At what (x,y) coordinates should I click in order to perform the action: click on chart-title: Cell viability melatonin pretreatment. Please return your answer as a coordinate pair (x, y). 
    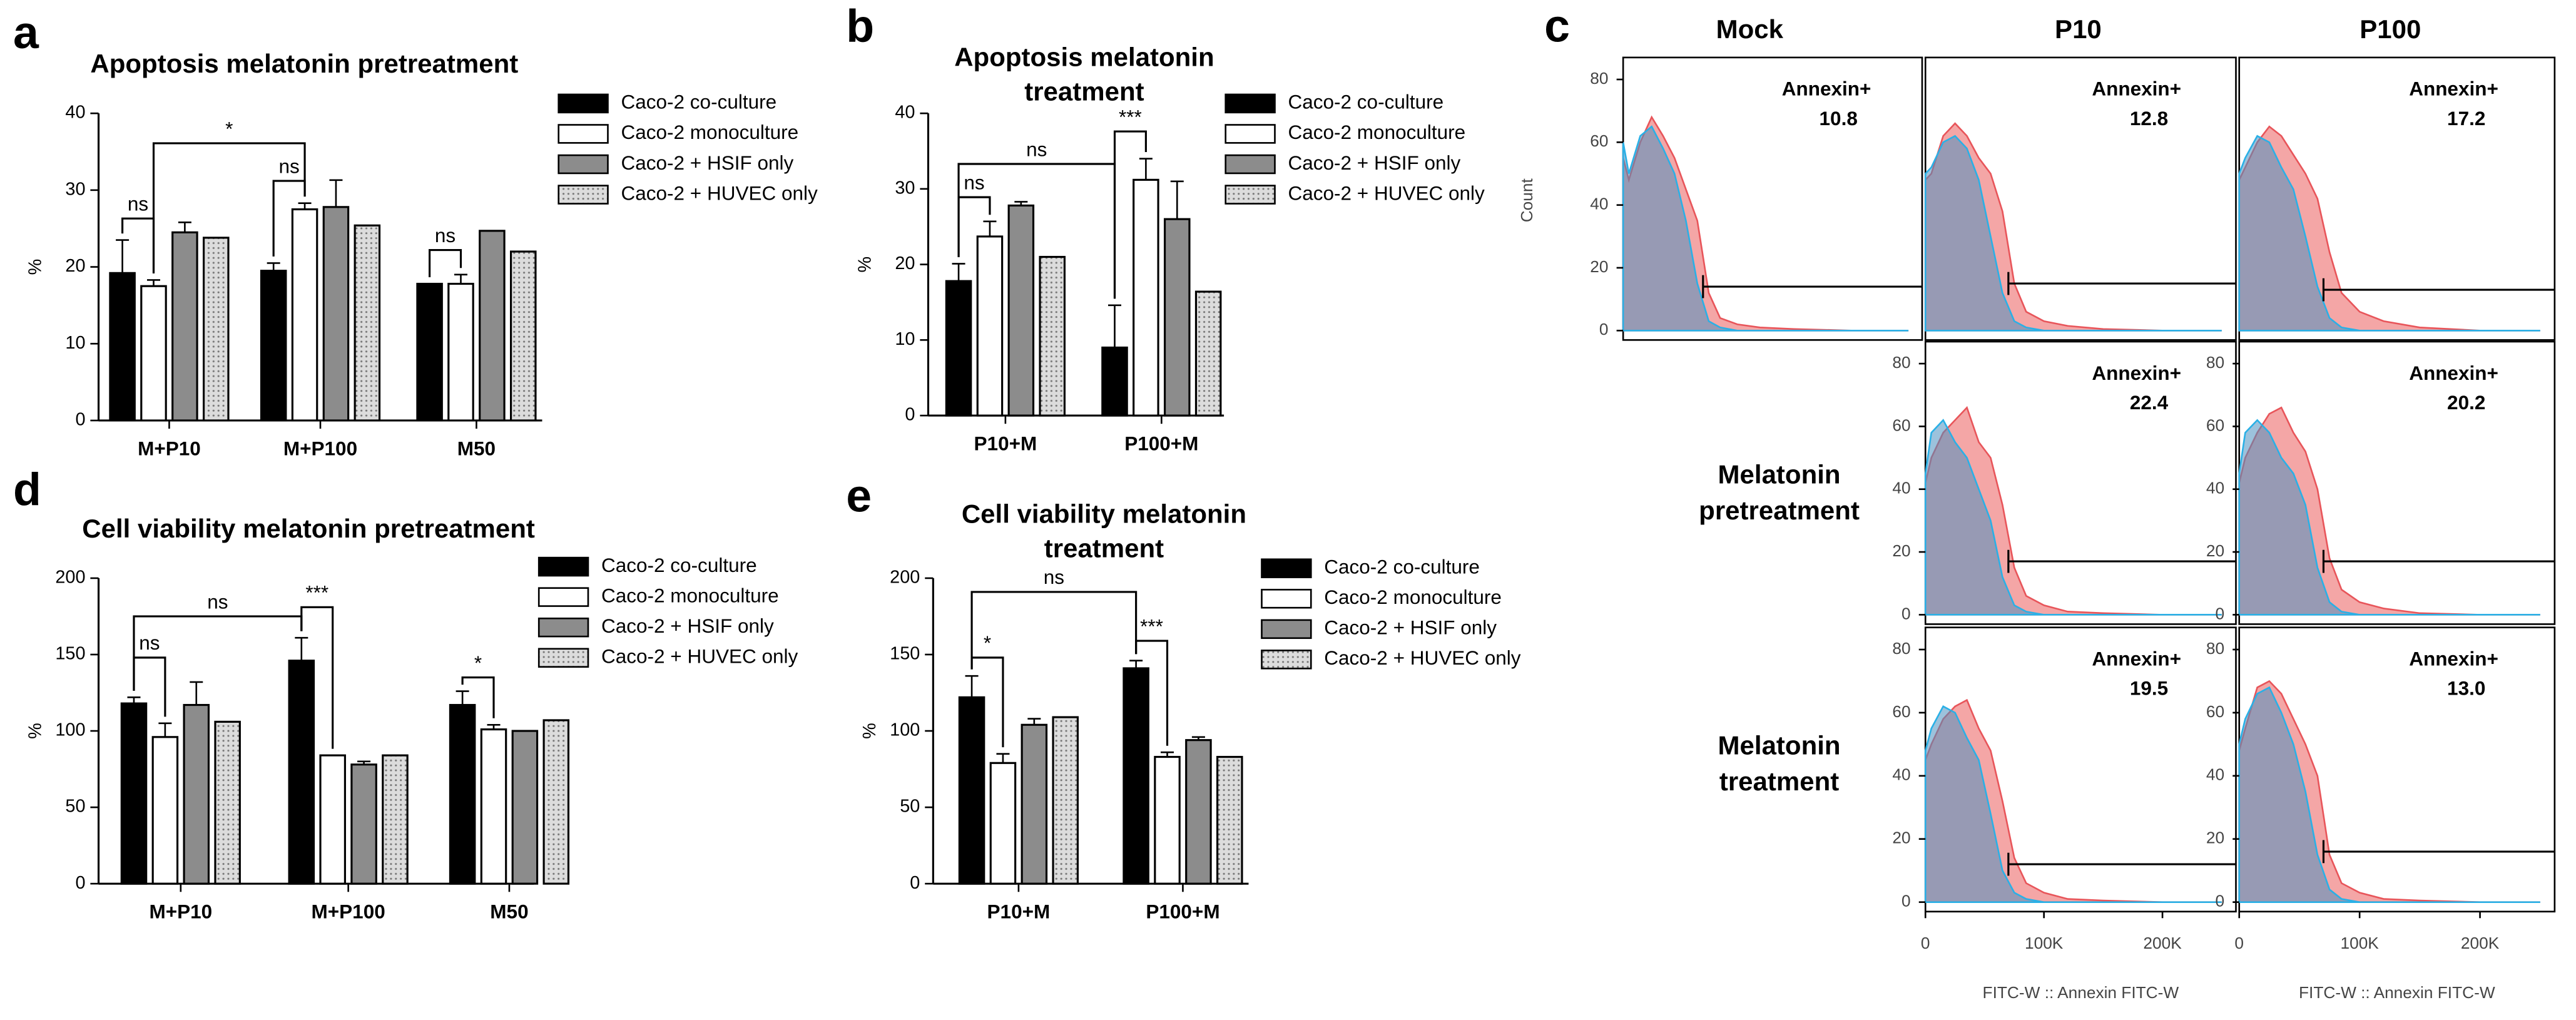
    Looking at the image, I should click on (308, 529).